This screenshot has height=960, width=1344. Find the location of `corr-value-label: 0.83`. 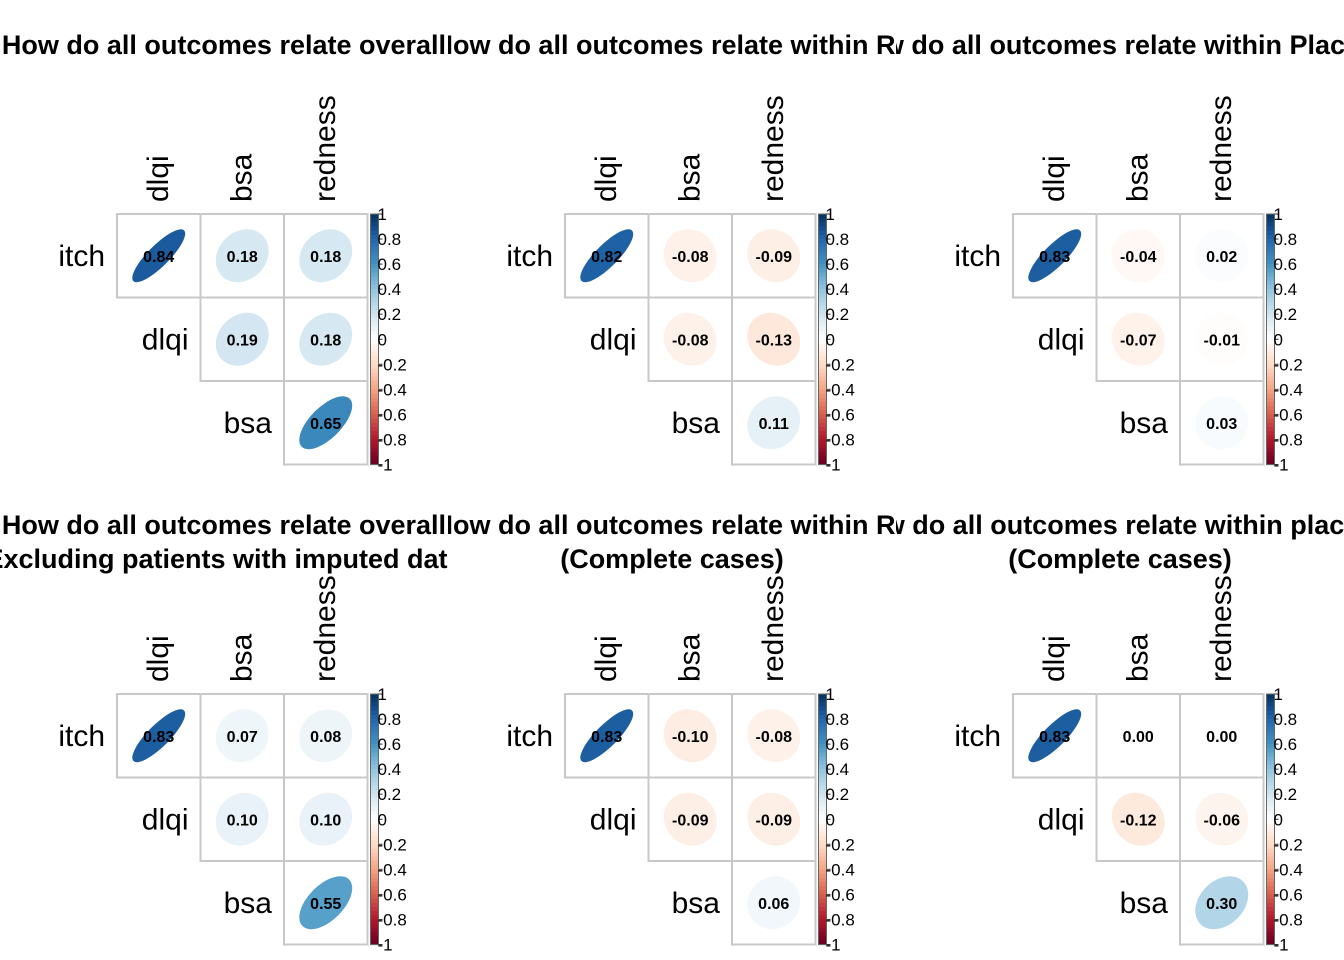

corr-value-label: 0.83 is located at coordinates (1054, 257).